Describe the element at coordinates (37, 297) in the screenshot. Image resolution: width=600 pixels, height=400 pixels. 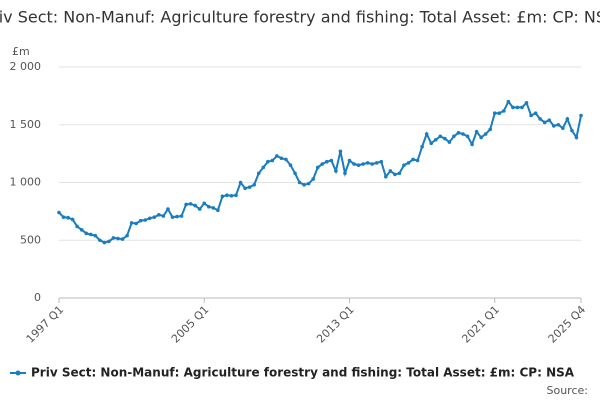
I see `y-tick-label: 0` at that location.